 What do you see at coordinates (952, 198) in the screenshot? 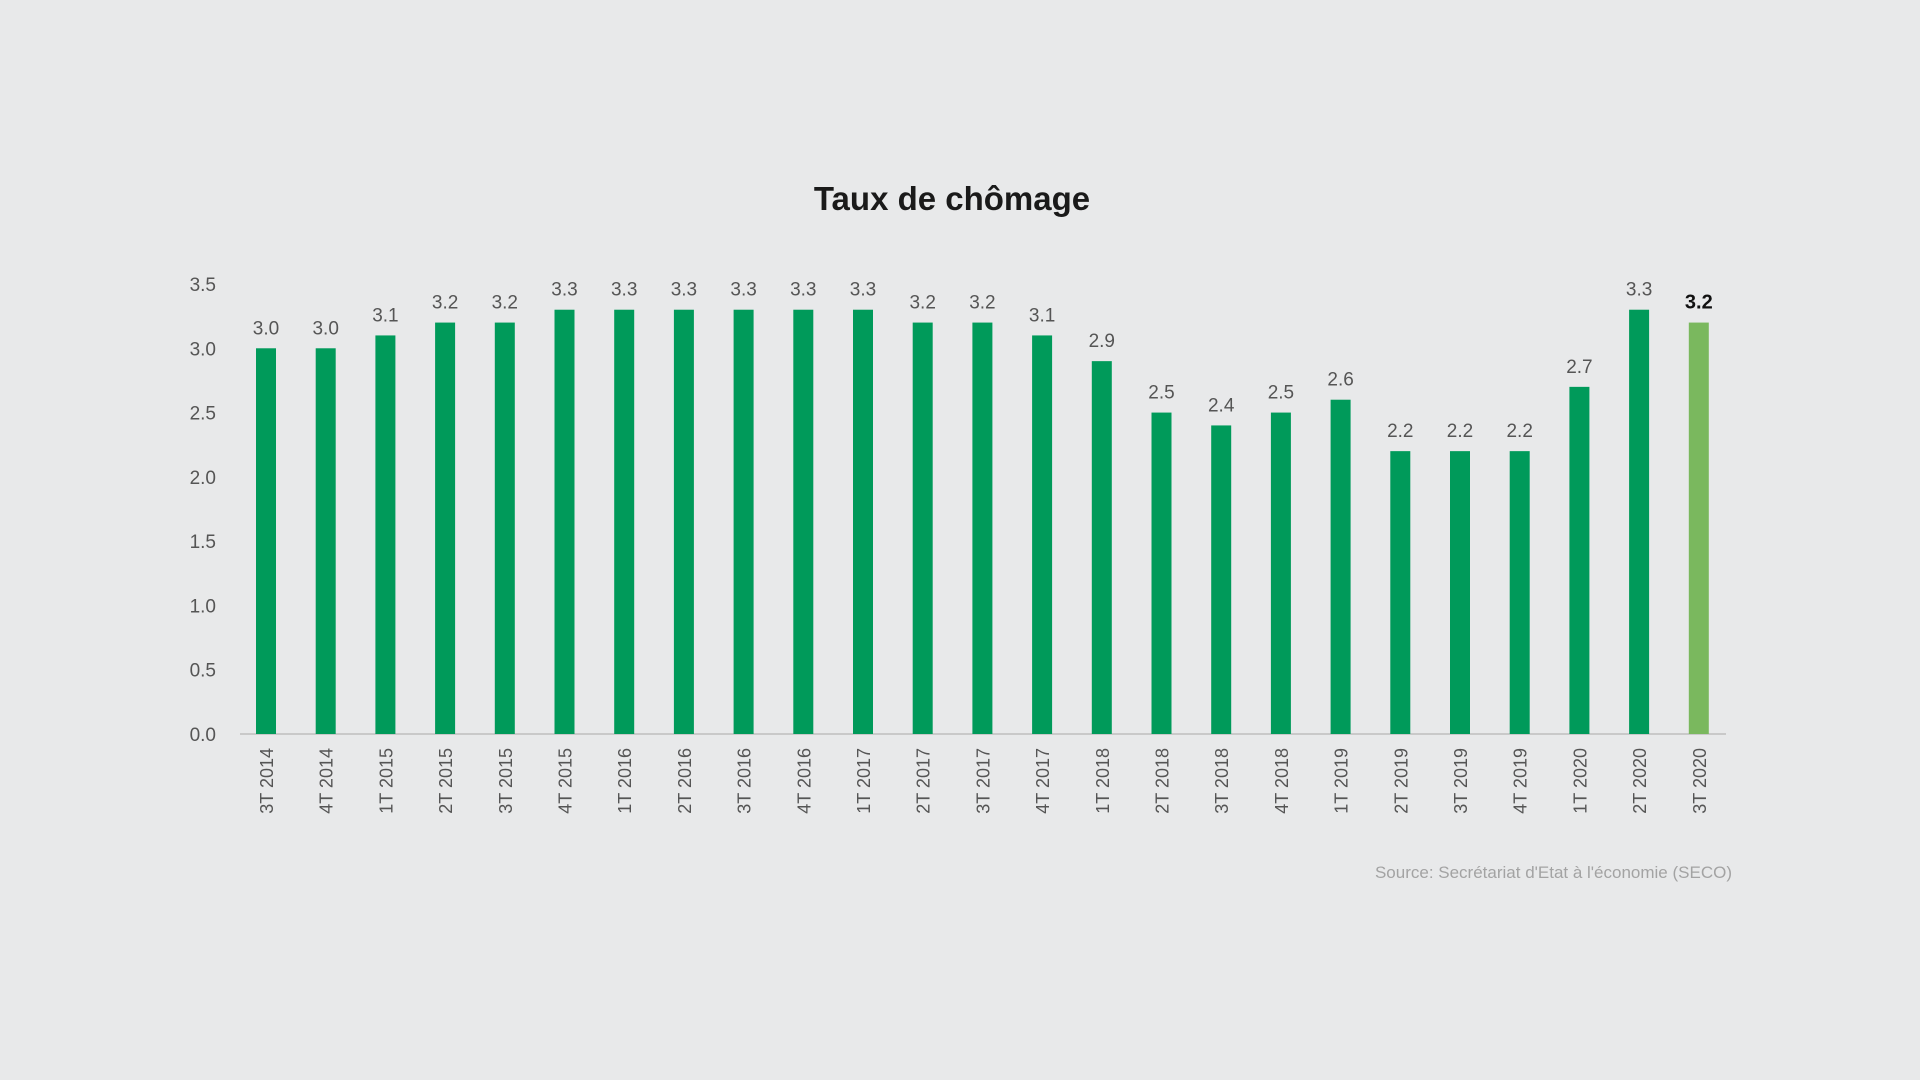
I see `chart-title: Taux de chômage` at bounding box center [952, 198].